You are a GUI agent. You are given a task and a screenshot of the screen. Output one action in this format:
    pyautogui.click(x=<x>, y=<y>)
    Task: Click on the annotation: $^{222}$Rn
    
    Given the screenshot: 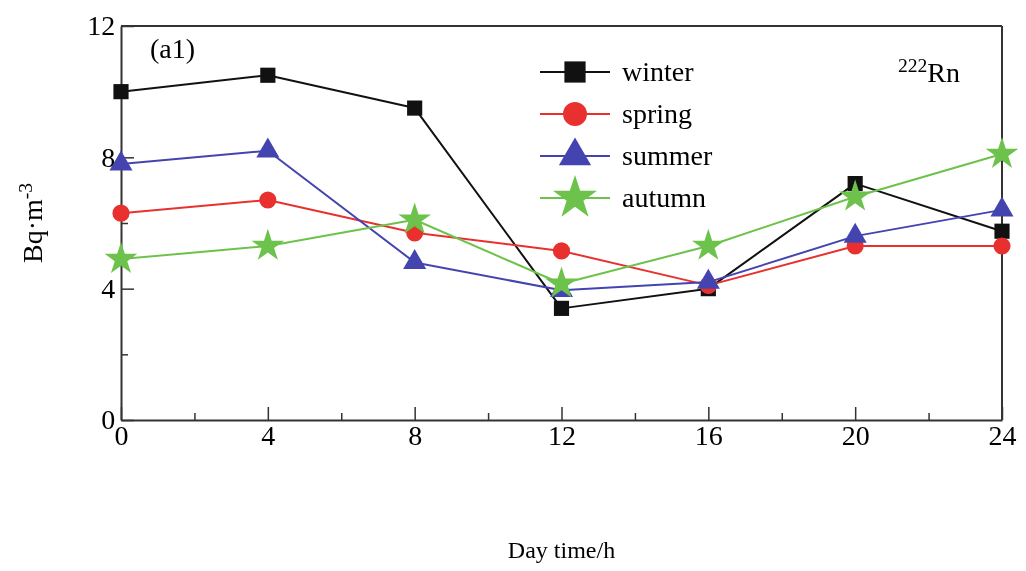 What is the action you would take?
    pyautogui.click(x=928, y=71)
    